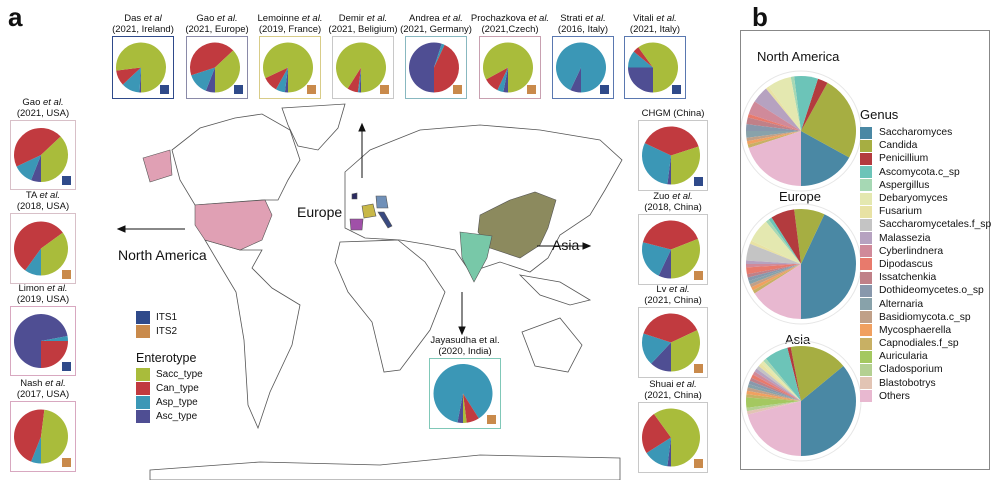  What do you see at coordinates (43, 394) in the screenshot?
I see `study-year-country: (2017, USA)` at bounding box center [43, 394].